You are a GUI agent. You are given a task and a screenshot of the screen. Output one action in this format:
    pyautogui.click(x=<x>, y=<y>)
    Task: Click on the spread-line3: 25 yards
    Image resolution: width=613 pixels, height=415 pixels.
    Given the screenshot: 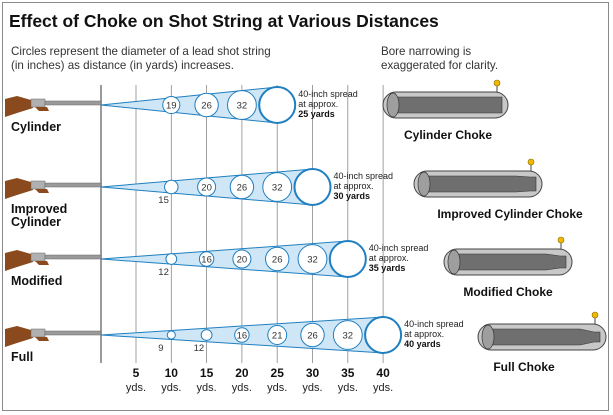 What is the action you would take?
    pyautogui.click(x=316, y=114)
    